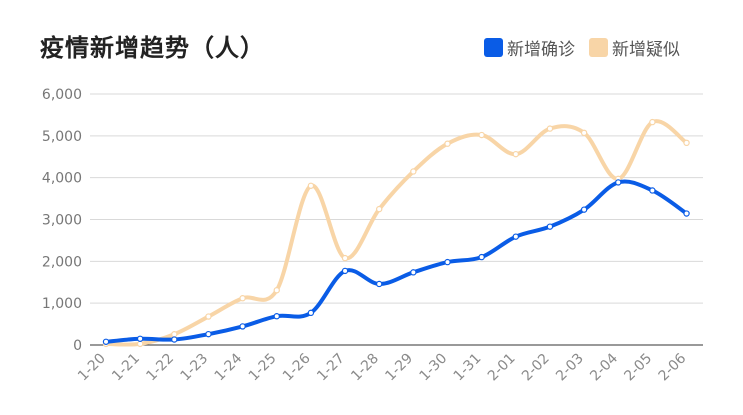  Describe the element at coordinates (399, 368) in the screenshot. I see `x-tick-label: 1-29` at that location.